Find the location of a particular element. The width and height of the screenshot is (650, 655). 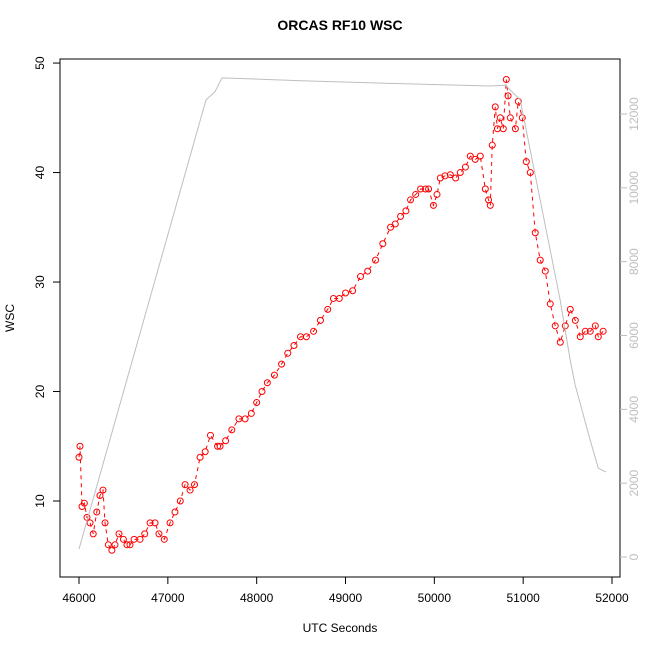

y2-tick-label: 10000 is located at coordinates (634, 188).